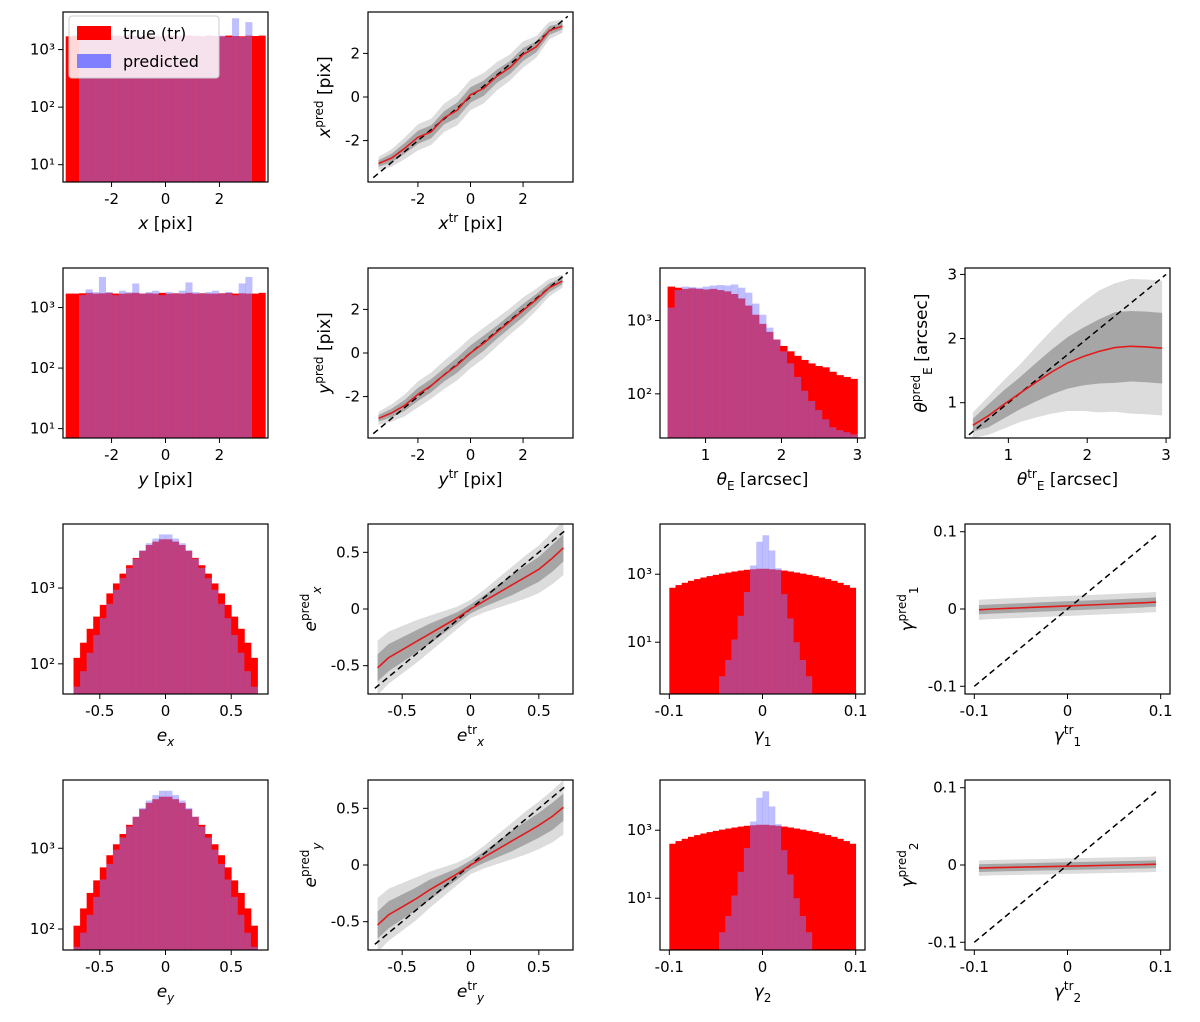 This screenshot has height=1022, width=1200. Describe the element at coordinates (858, 455) in the screenshot. I see `x-tick-label: 3` at that location.